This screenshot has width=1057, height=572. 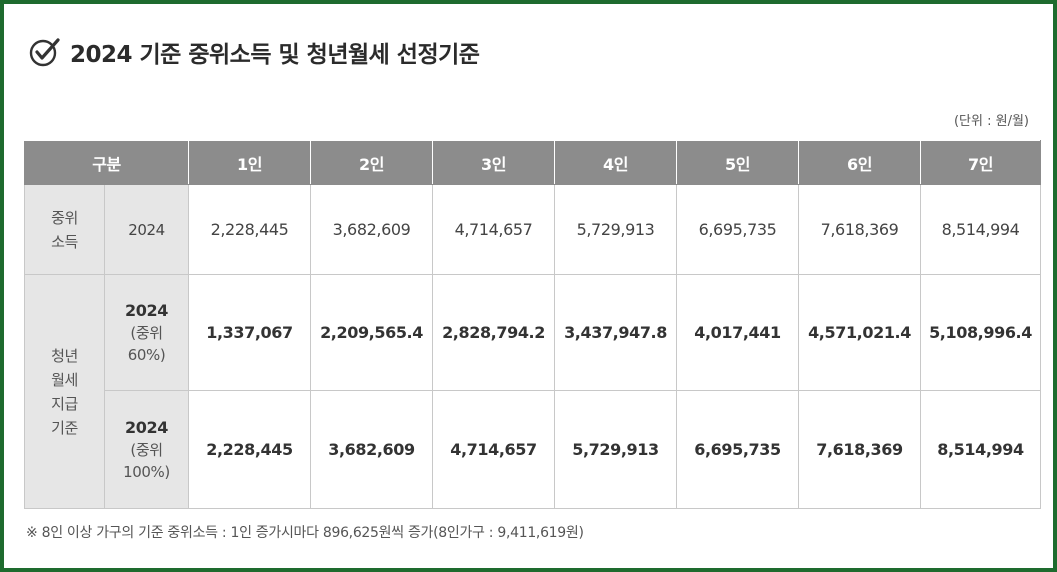 What do you see at coordinates (494, 162) in the screenshot?
I see `header-col: 3인` at bounding box center [494, 162].